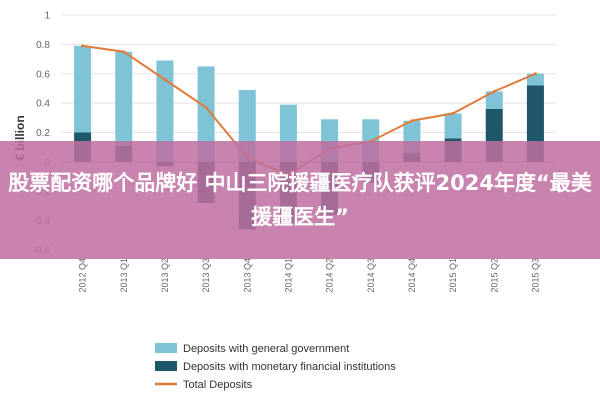  Describe the element at coordinates (247, 275) in the screenshot. I see `x-tick-label: 2013 Q4` at that location.